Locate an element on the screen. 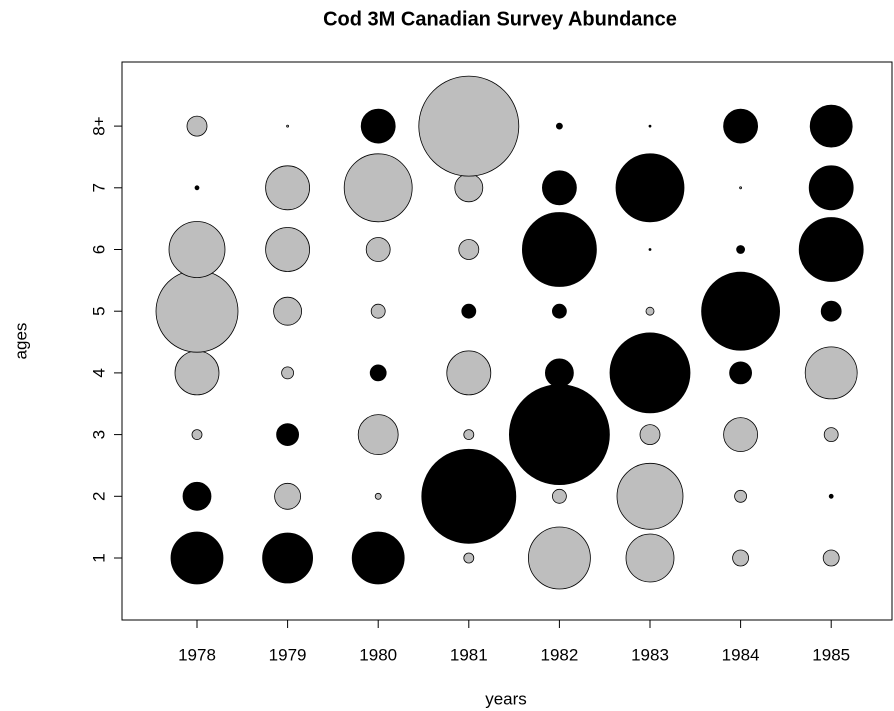  x-axis-label: years is located at coordinates (506, 698).